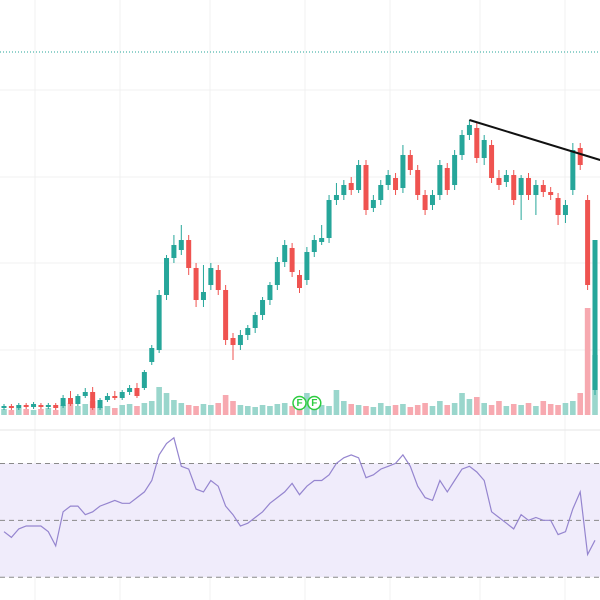 The width and height of the screenshot is (600, 600). I want to click on event-marker-label: F, so click(299, 403).